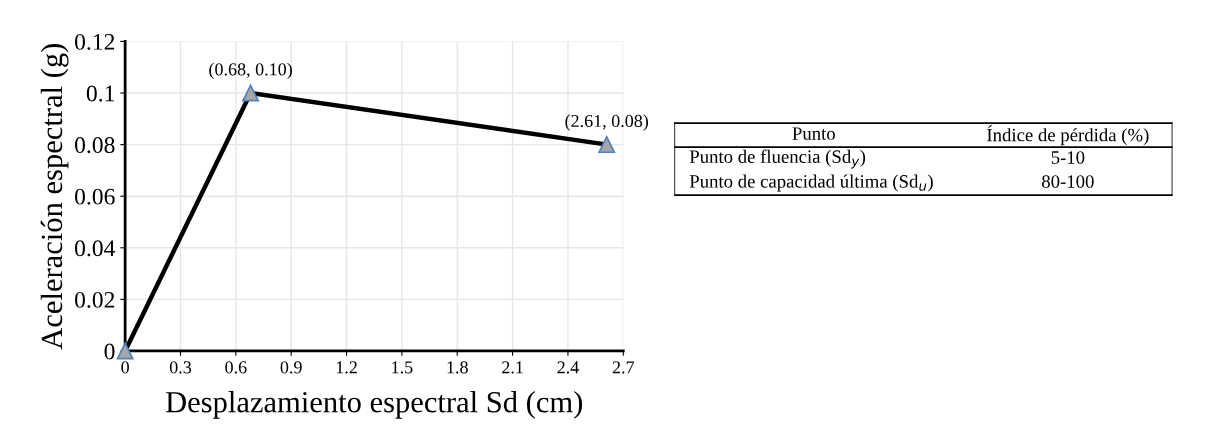 Image resolution: width=1215 pixels, height=436 pixels. What do you see at coordinates (374, 404) in the screenshot?
I see `x-axis-title: Desplazamiento espectral Sd (cm)` at bounding box center [374, 404].